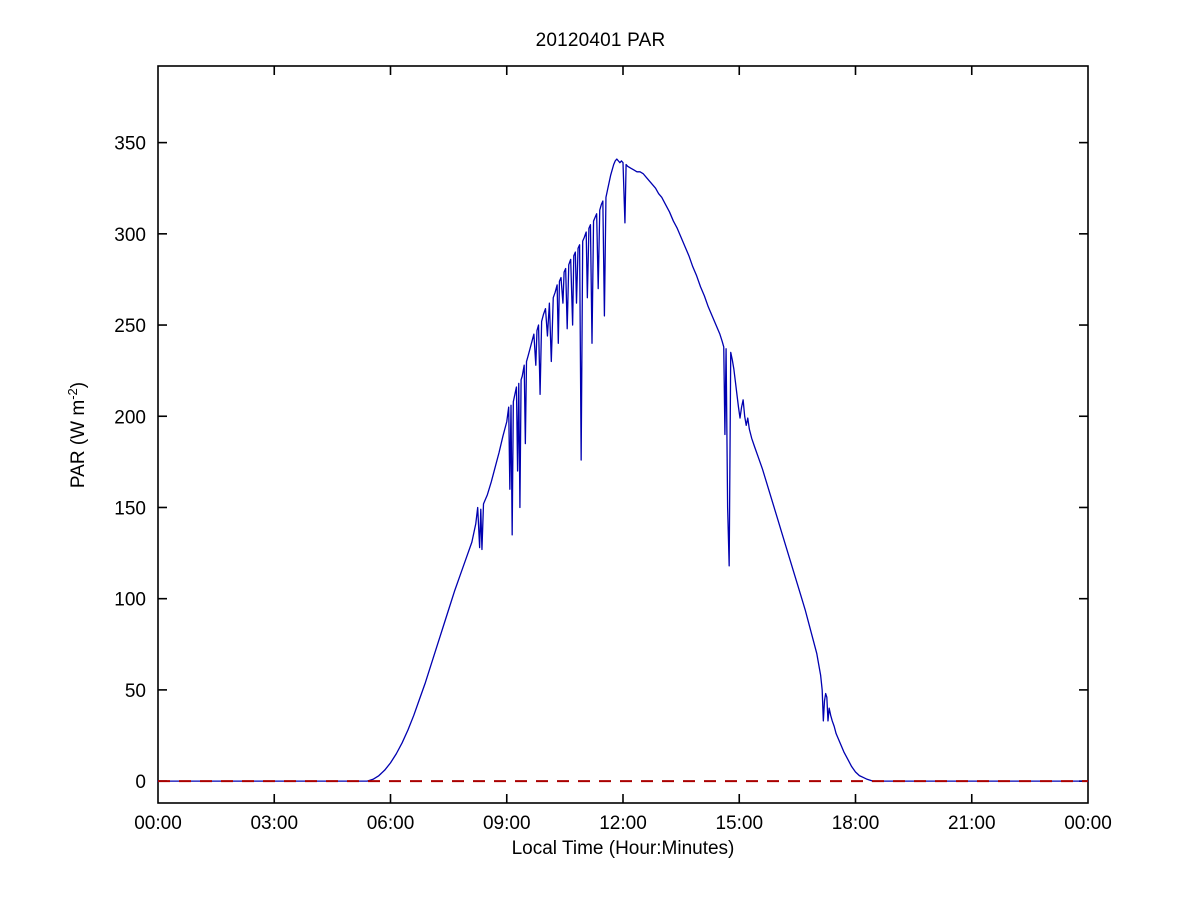 The height and width of the screenshot is (901, 1201). I want to click on x-tick-label: 12:00, so click(623, 823).